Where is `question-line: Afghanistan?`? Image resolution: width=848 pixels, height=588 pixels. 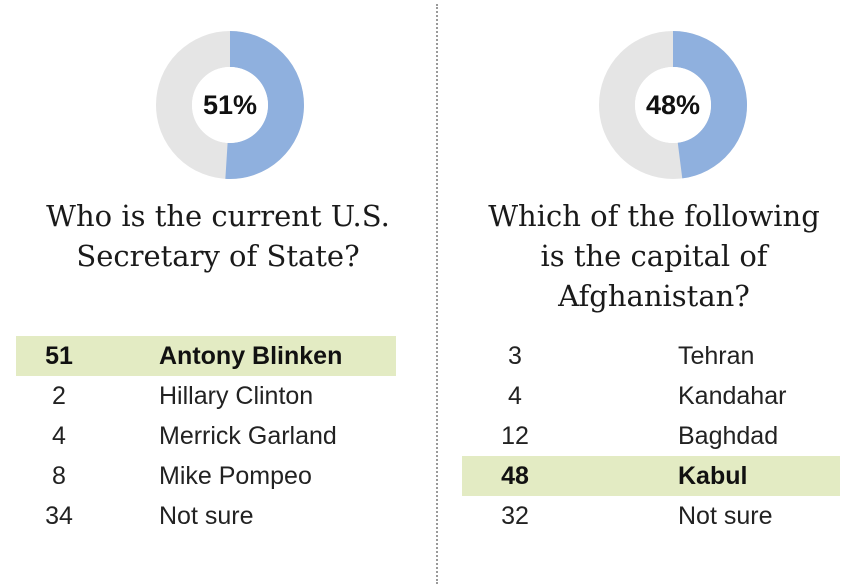
question-line: Afghanistan? is located at coordinates (654, 296).